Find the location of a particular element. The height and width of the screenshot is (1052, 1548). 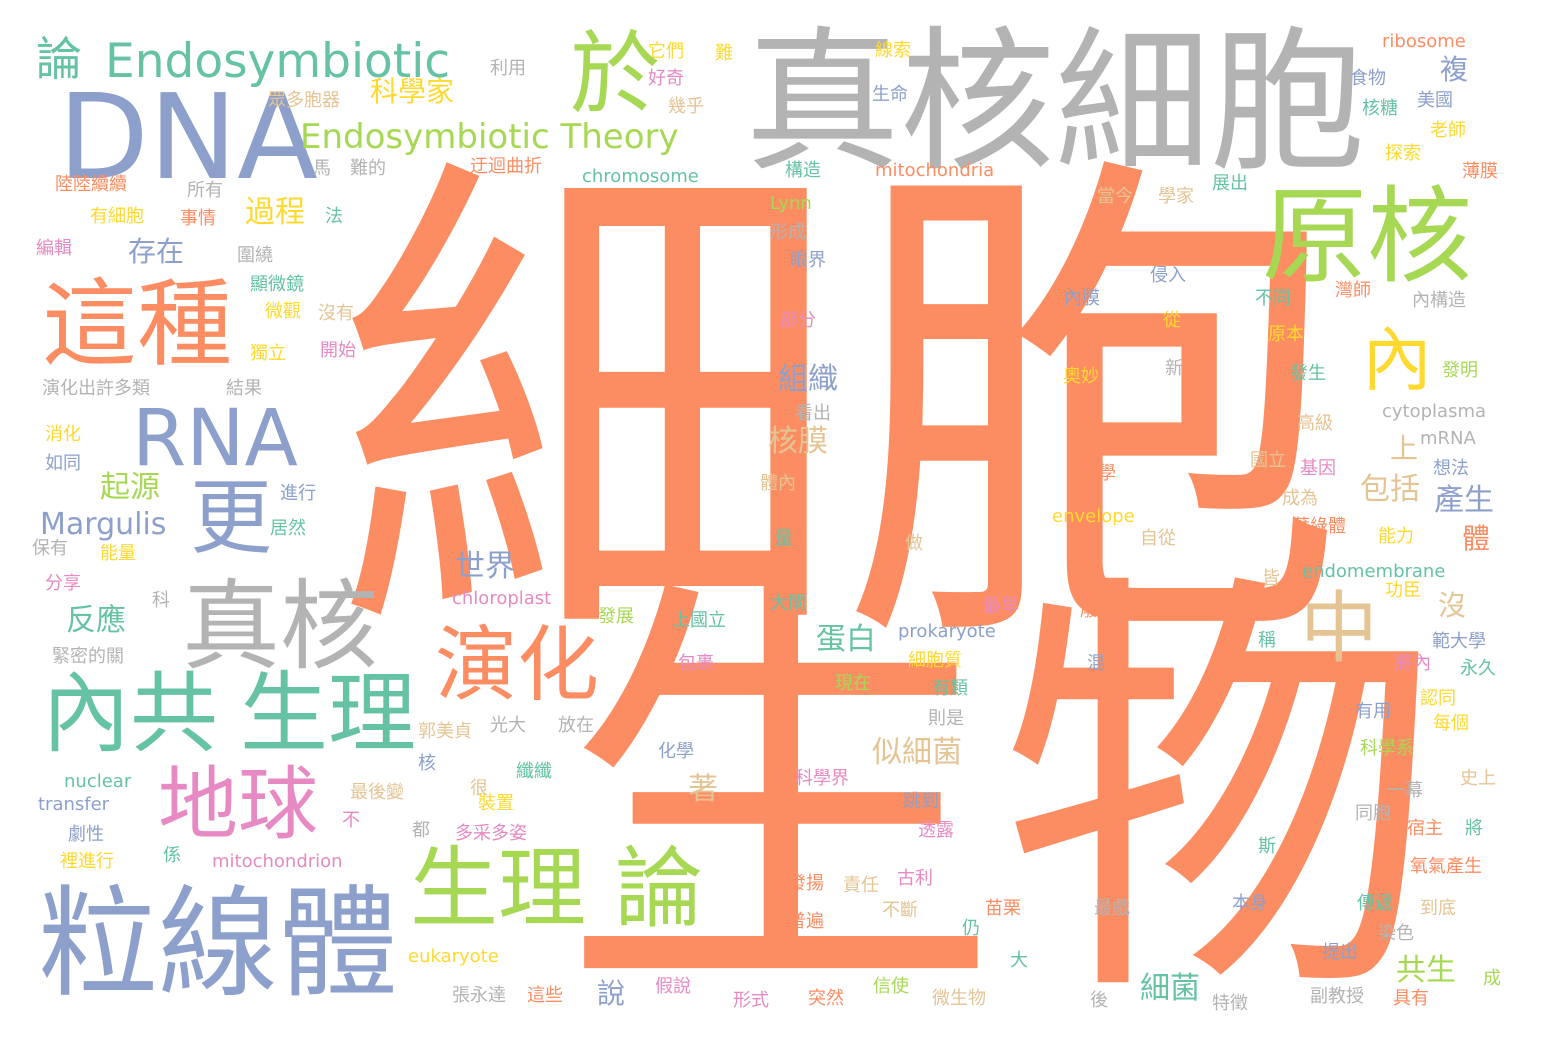

word-small: 看出 is located at coordinates (813, 413).